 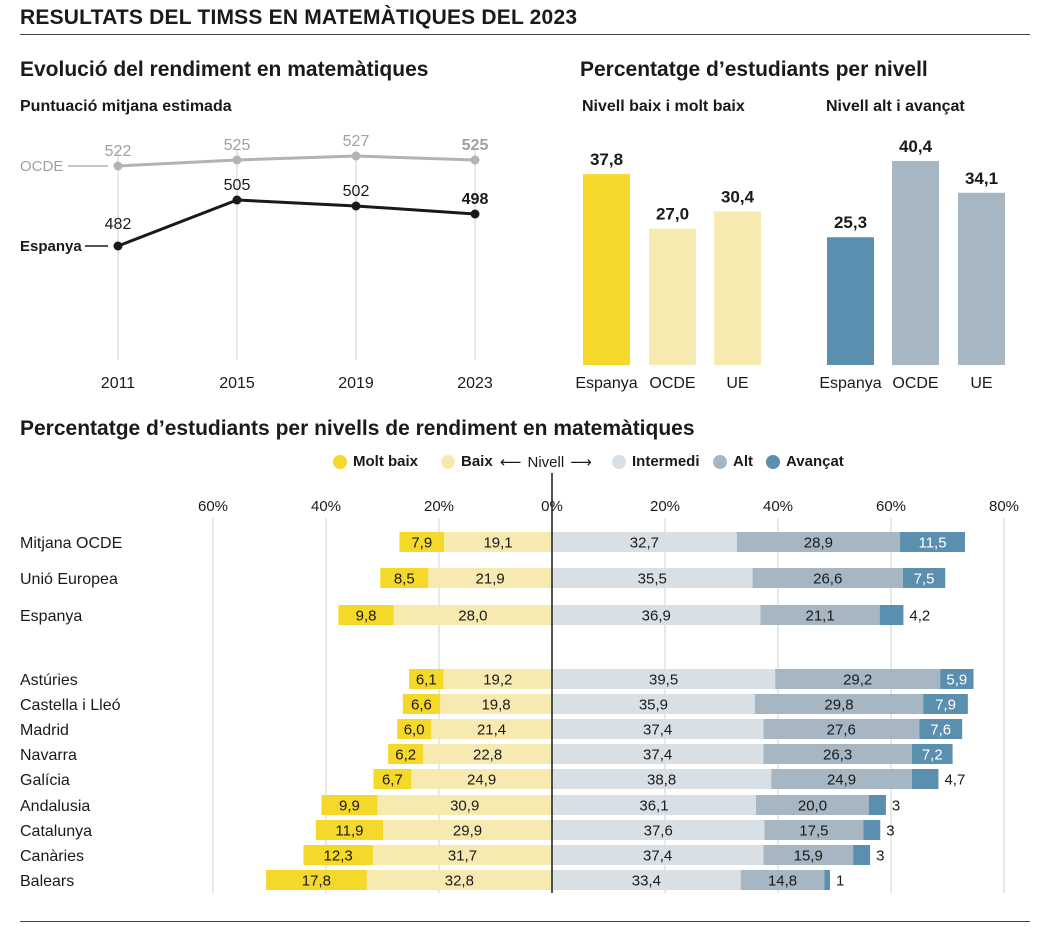 I want to click on row-label-10: Canàries, so click(x=52, y=856).